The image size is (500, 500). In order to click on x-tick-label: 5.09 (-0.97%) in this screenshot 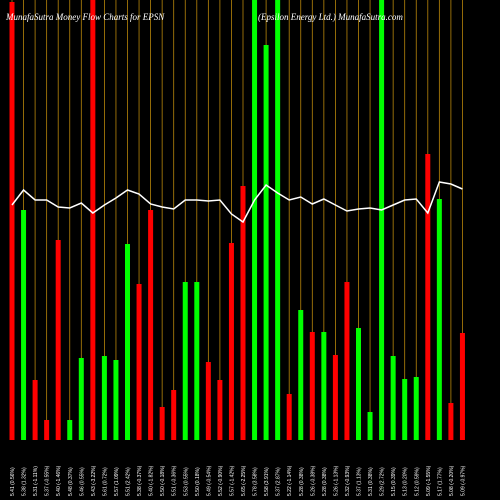, I will do `click(463, 480)`.